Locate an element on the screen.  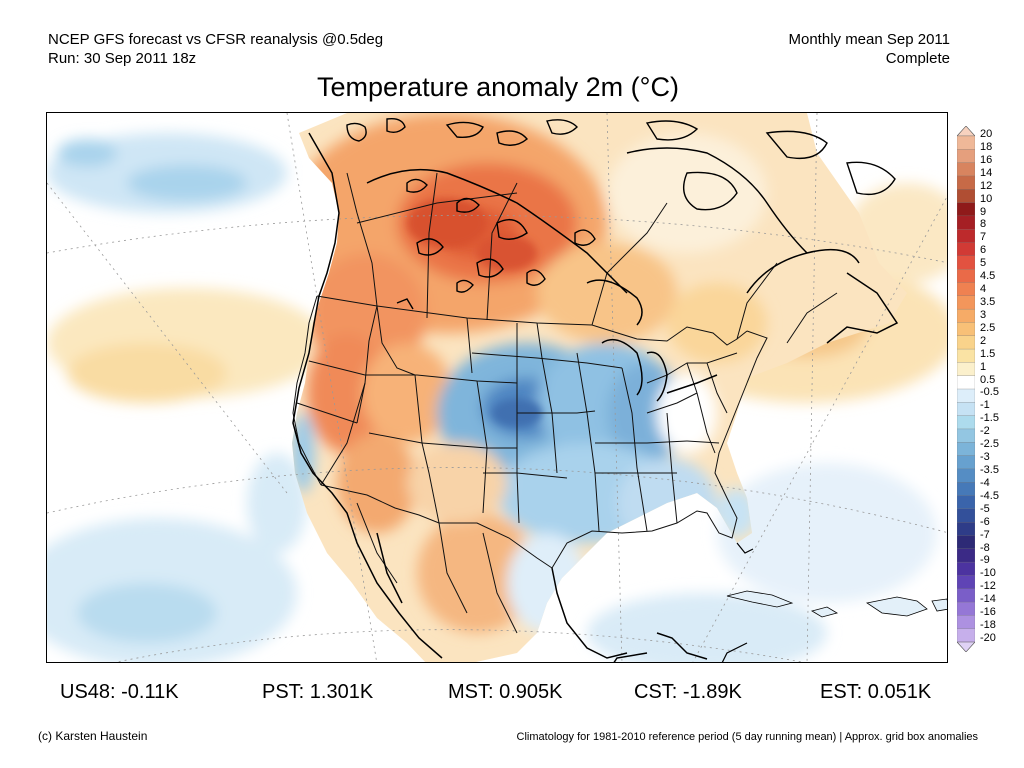
caribbean-islands is located at coordinates (836, 604).